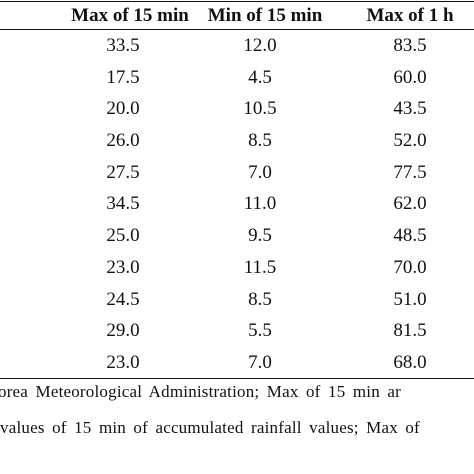 The height and width of the screenshot is (474, 474). Describe the element at coordinates (237, 141) in the screenshot. I see `table-row: 26.0 8.5 52.0` at that location.